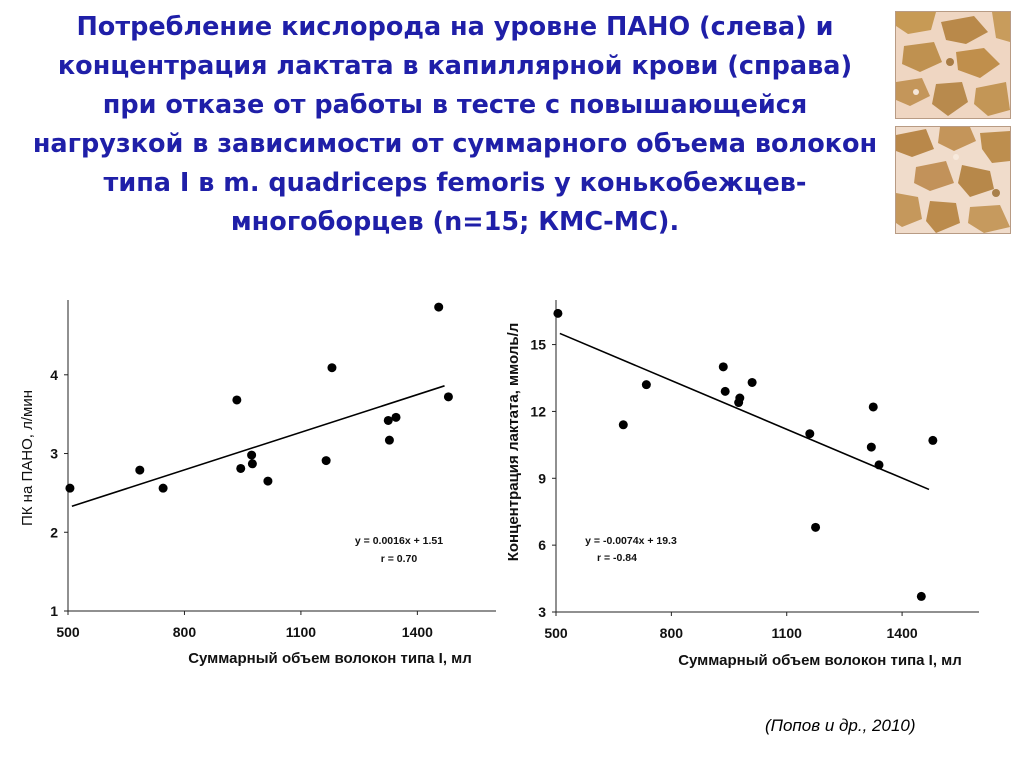 This screenshot has height=767, width=1024. What do you see at coordinates (631, 541) in the screenshot?
I see `regression-equation: y = -0.0074x + 19.3` at bounding box center [631, 541].